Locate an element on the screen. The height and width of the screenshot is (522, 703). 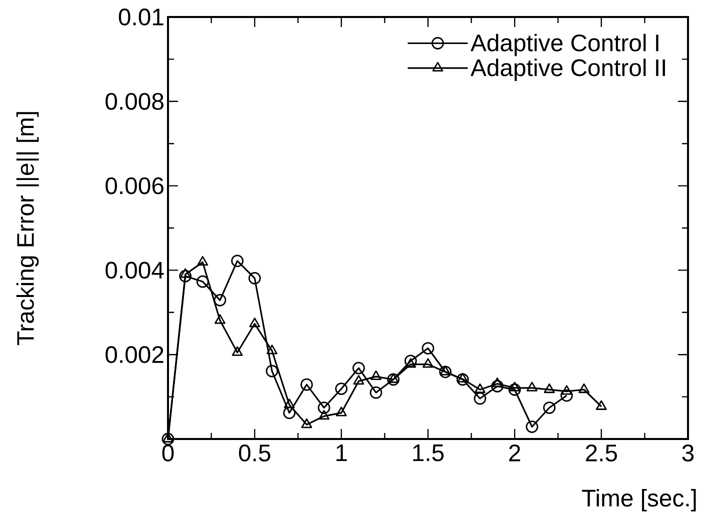
x-tick-label: 1 is located at coordinates (341, 452).